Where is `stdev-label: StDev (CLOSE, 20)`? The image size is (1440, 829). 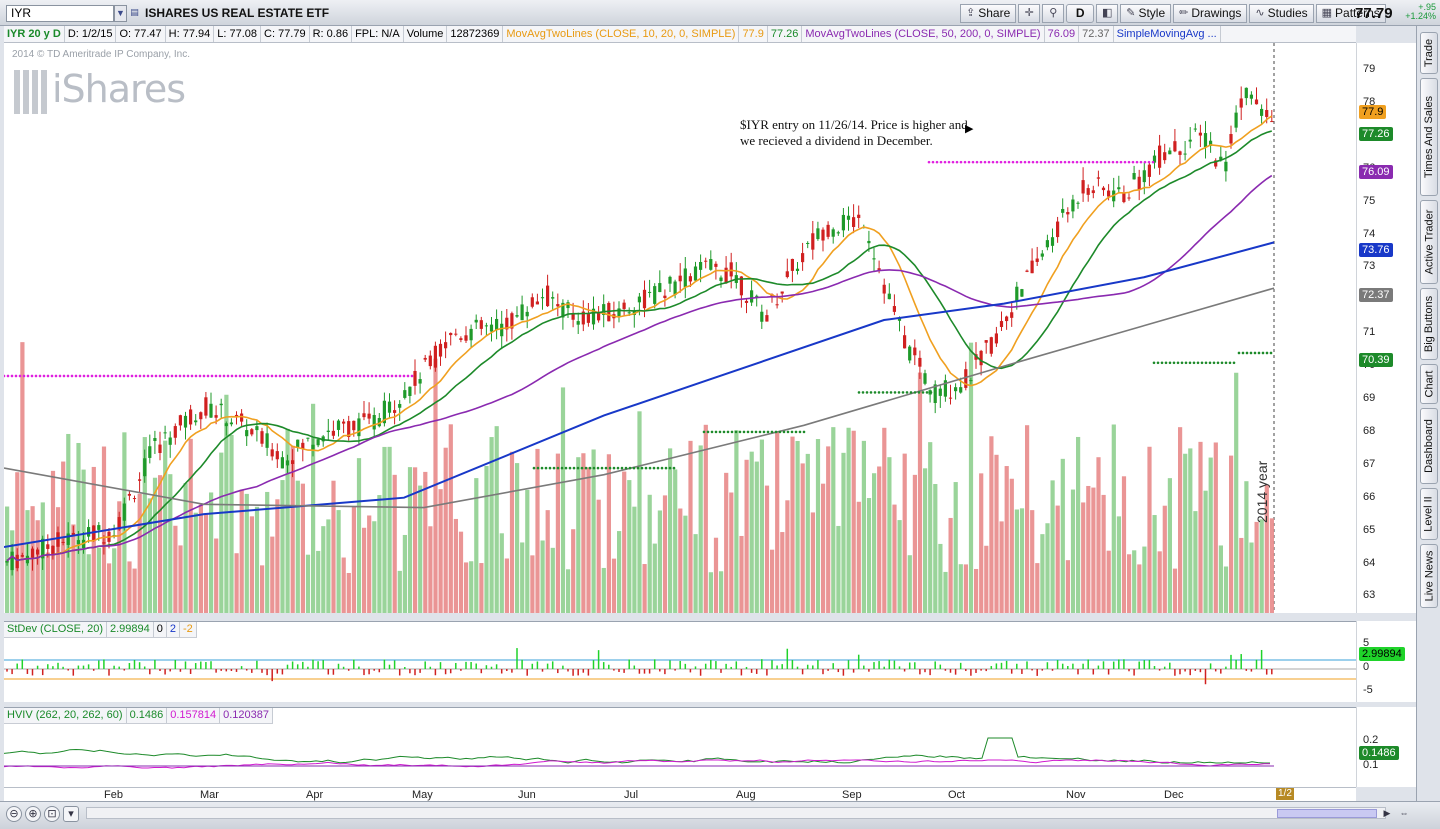 stdev-label: StDev (CLOSE, 20) is located at coordinates (55, 629).